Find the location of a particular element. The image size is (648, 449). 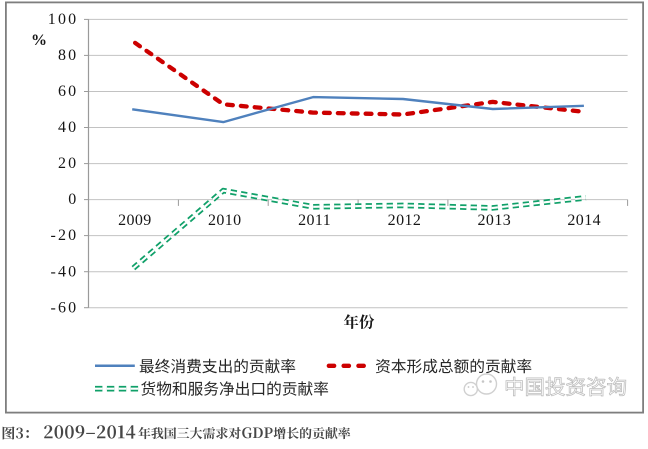

svg-text: 2013 is located at coordinates (495, 220).